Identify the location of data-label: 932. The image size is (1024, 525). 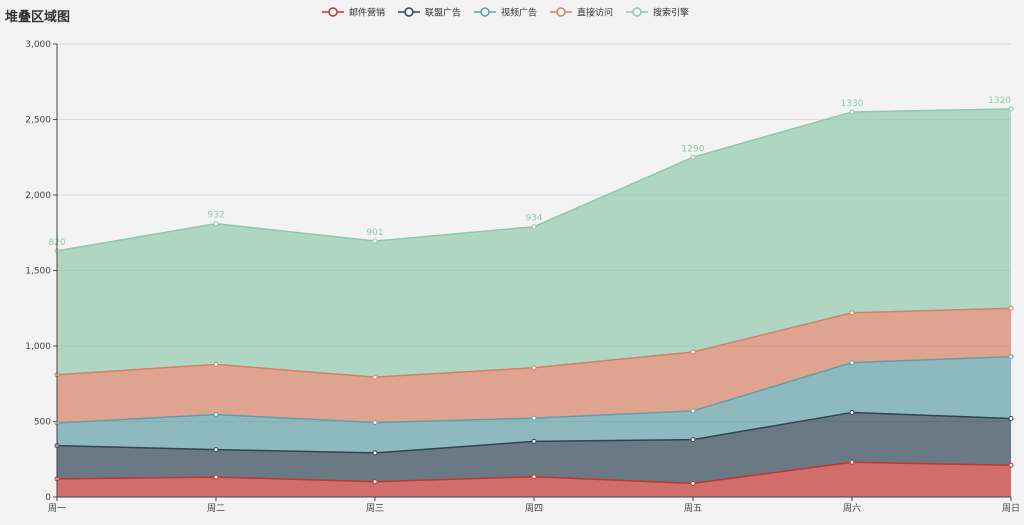
(215, 216).